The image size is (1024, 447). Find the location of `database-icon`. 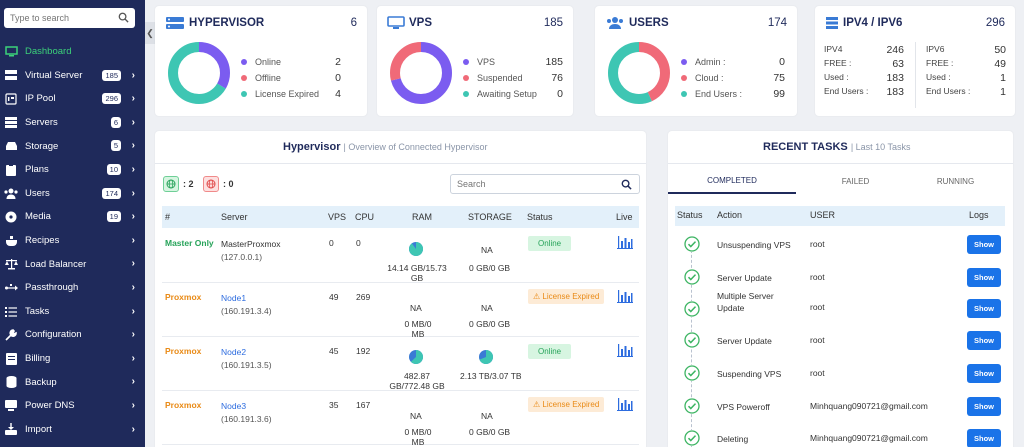

database-icon is located at coordinates (11, 382).